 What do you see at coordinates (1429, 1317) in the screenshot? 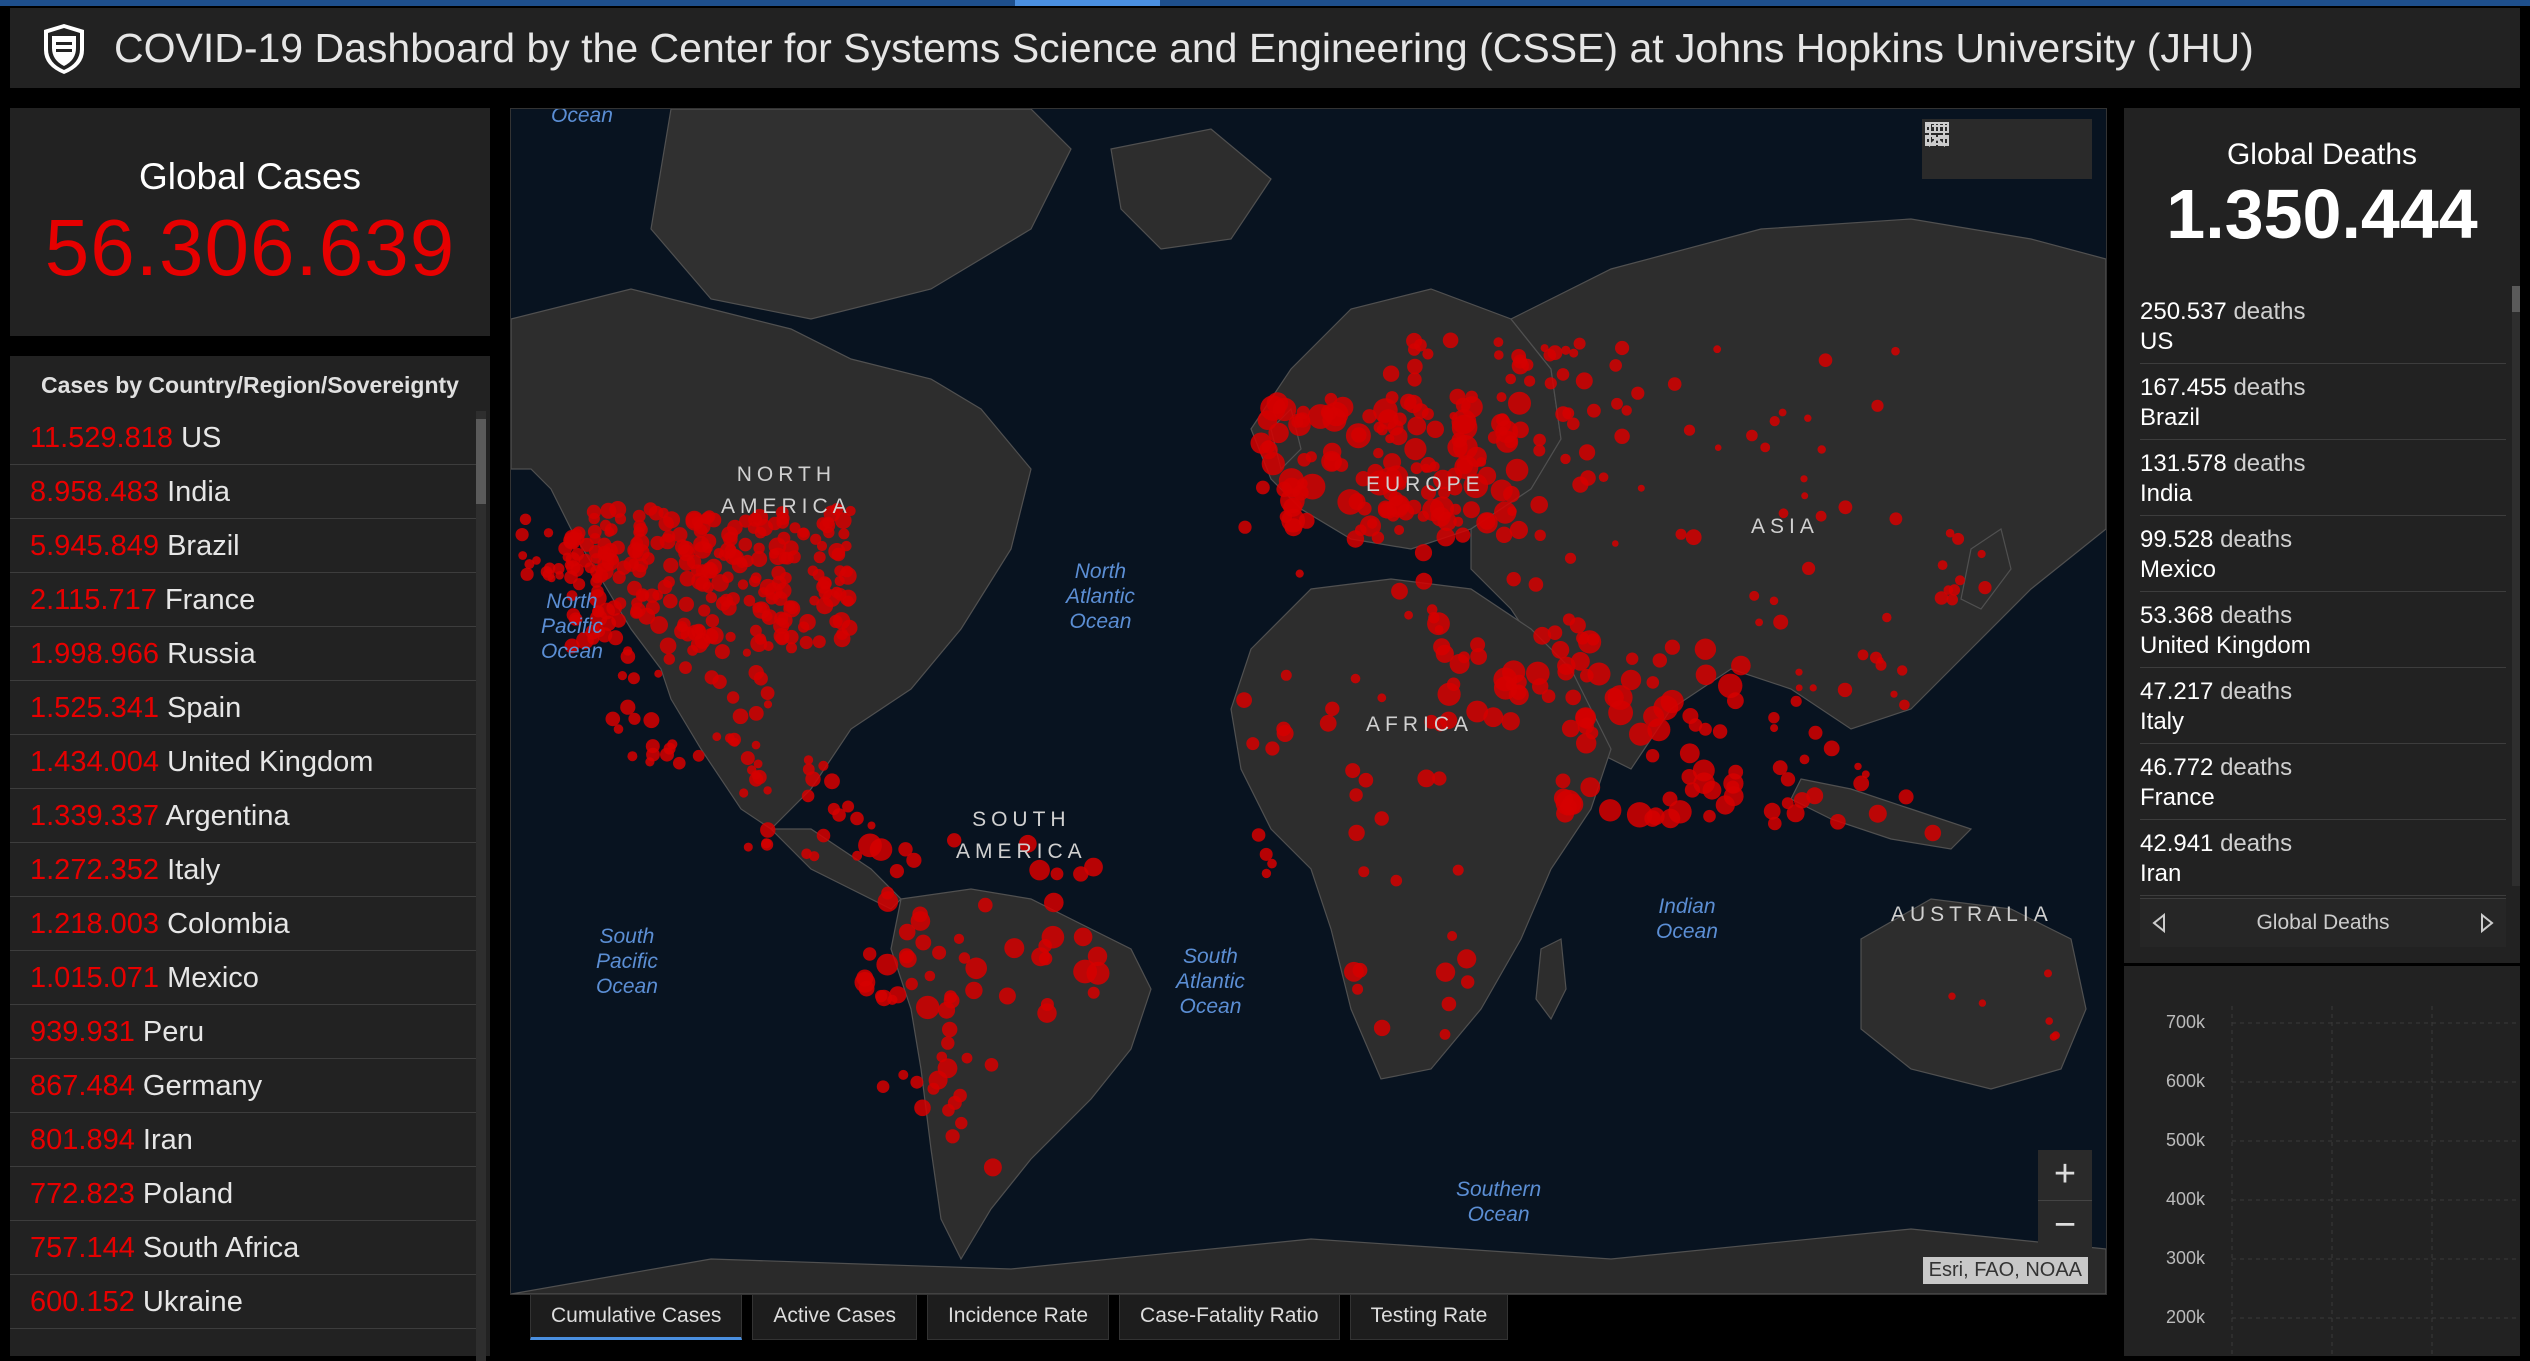
I see `tab-testing-rate: Testing Rate` at bounding box center [1429, 1317].